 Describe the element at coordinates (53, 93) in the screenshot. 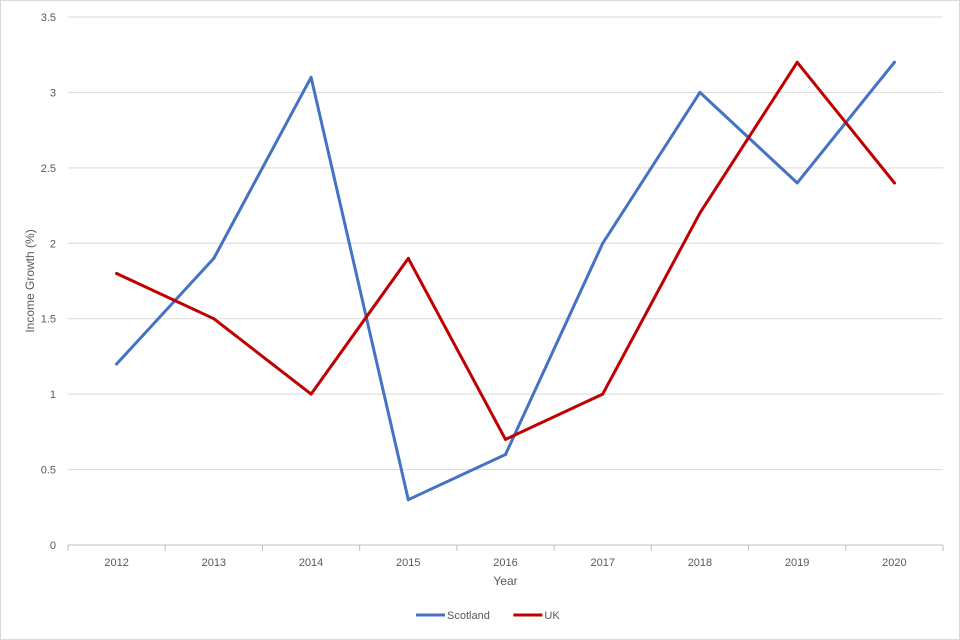

I see `y-tick-label: 3` at that location.